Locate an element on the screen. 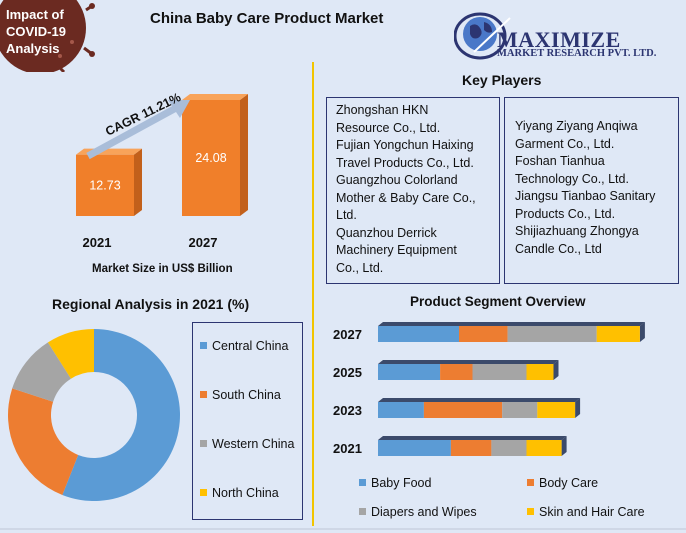  segment-skin-and-hair-care-2021 is located at coordinates (544, 448).